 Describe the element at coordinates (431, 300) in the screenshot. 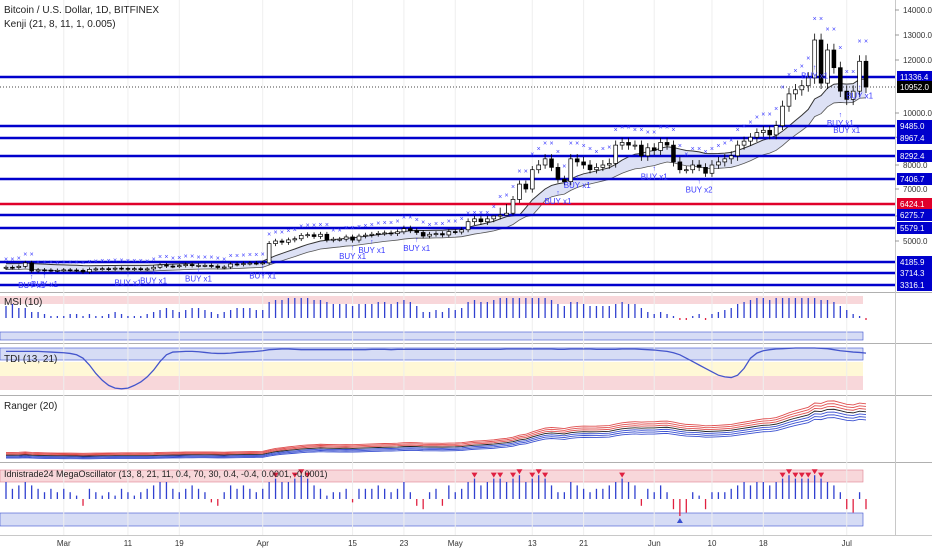

I see `msi-upper-band` at that location.